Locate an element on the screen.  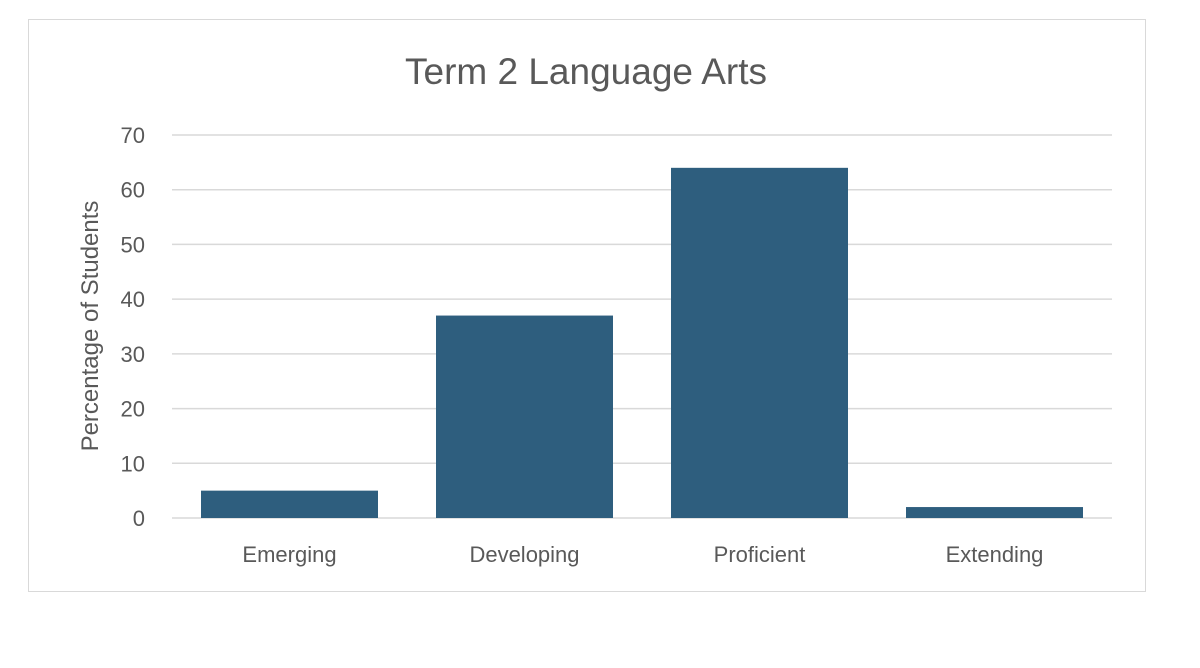
y-tick-label: 50 is located at coordinates (133, 244).